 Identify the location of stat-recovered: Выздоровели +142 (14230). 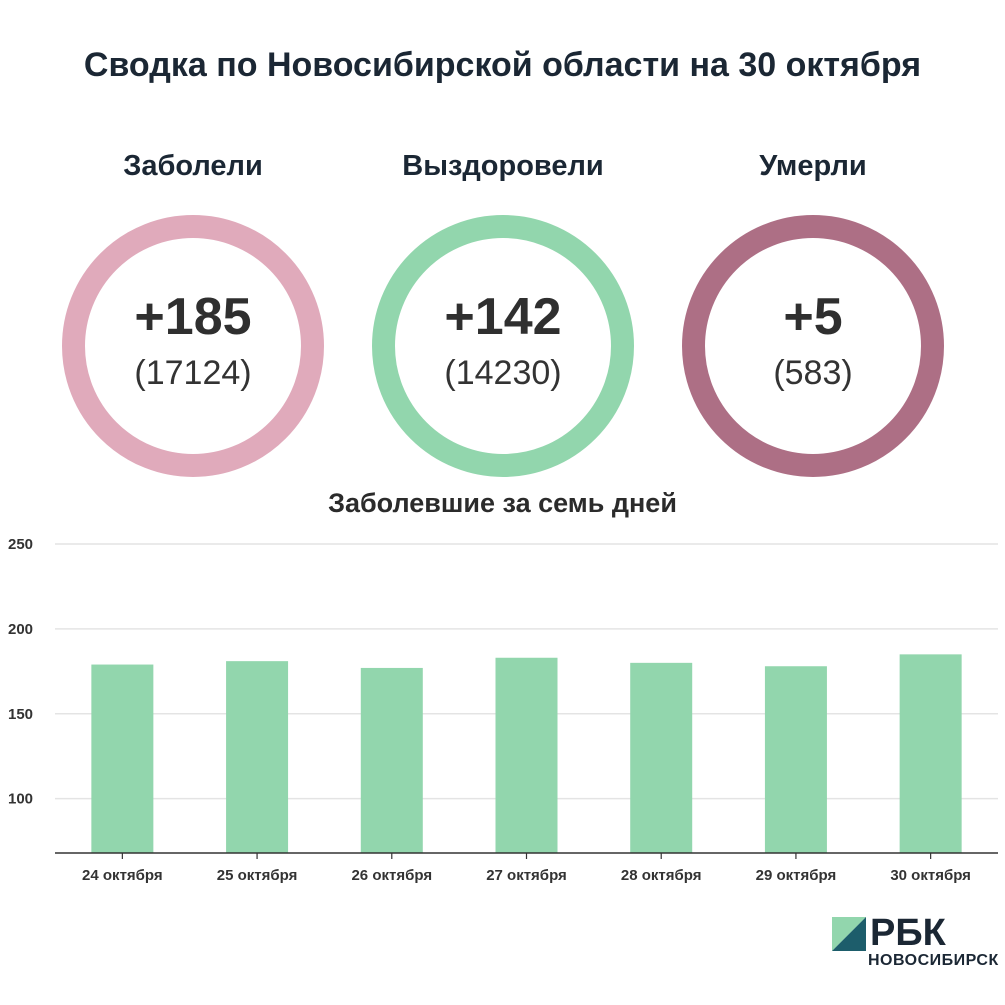
(503, 311).